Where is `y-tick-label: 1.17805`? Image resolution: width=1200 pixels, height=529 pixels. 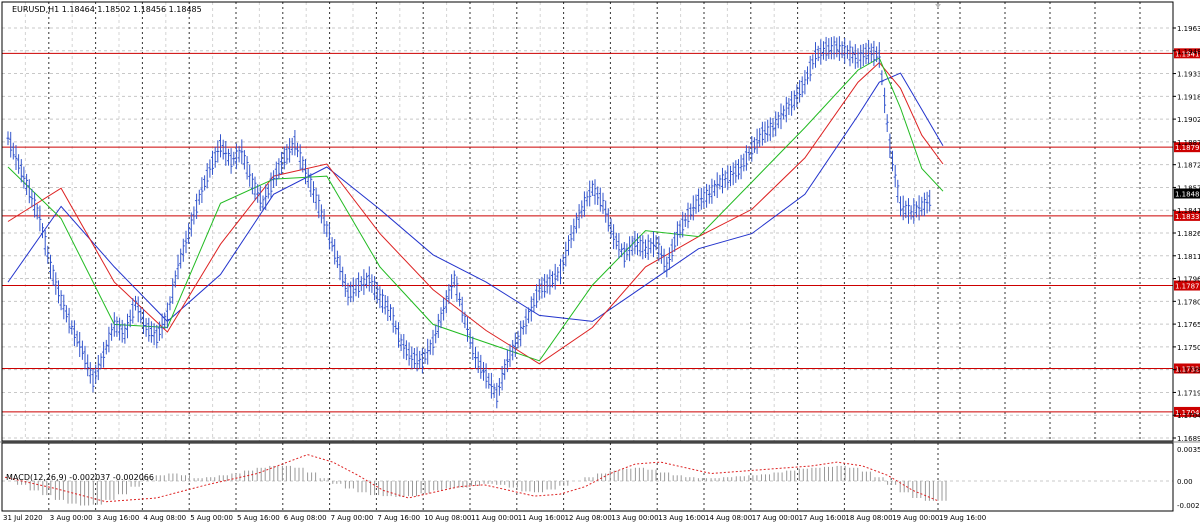 y-tick-label: 1.17805 is located at coordinates (1188, 302).